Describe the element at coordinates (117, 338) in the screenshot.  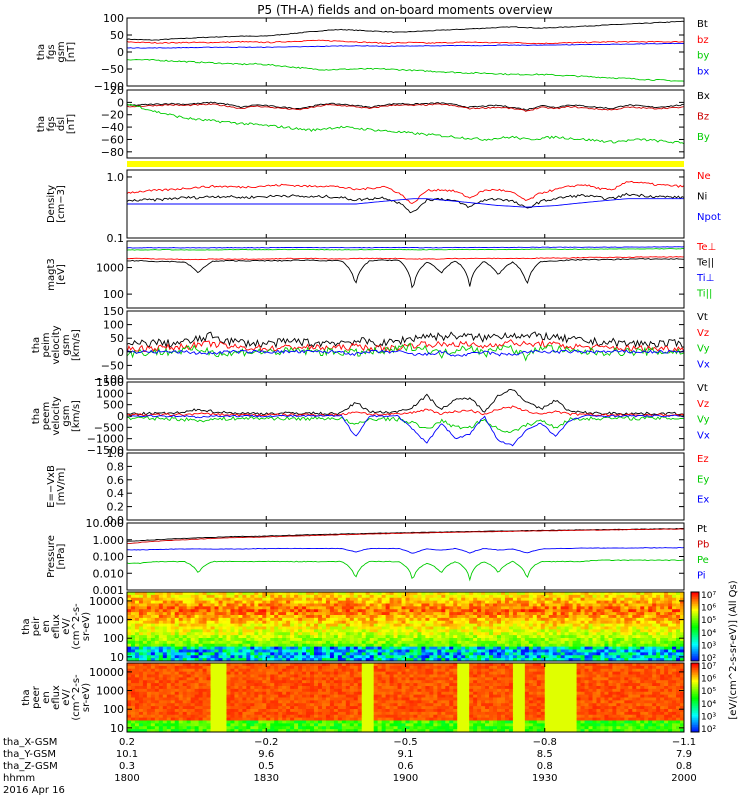
I see `y-tick-label: 50` at that location.